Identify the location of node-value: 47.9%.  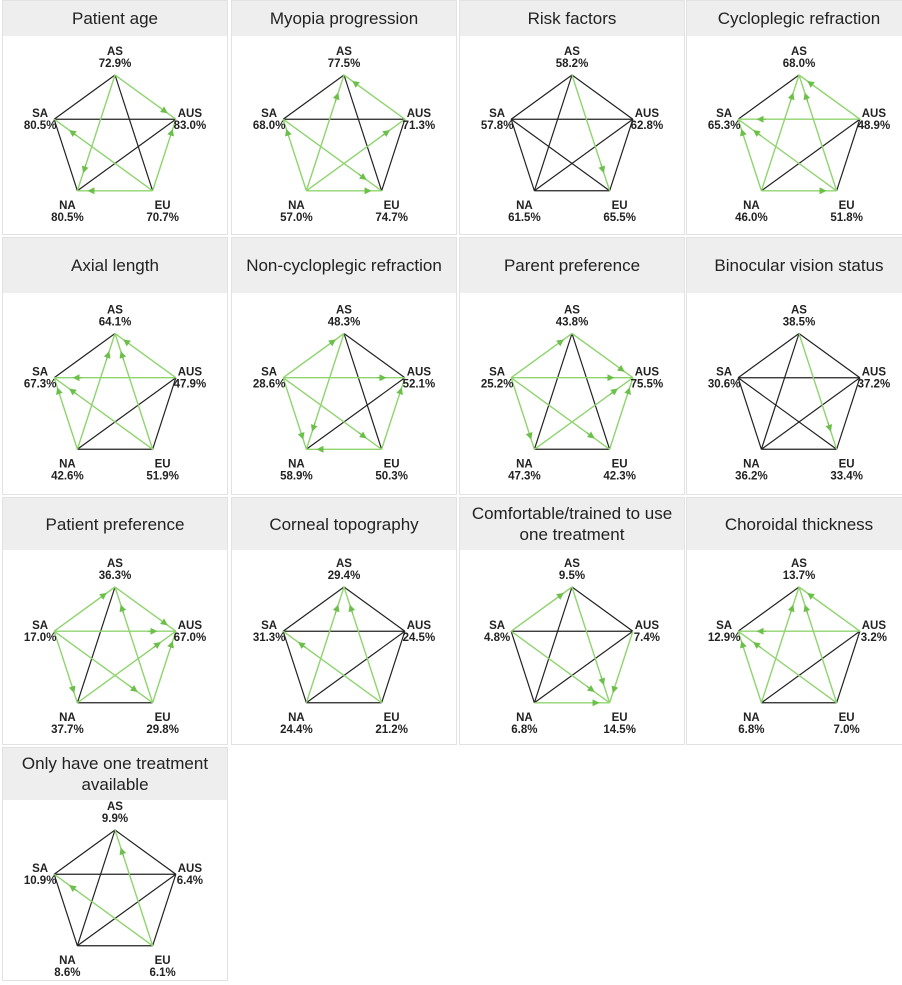
(190, 385).